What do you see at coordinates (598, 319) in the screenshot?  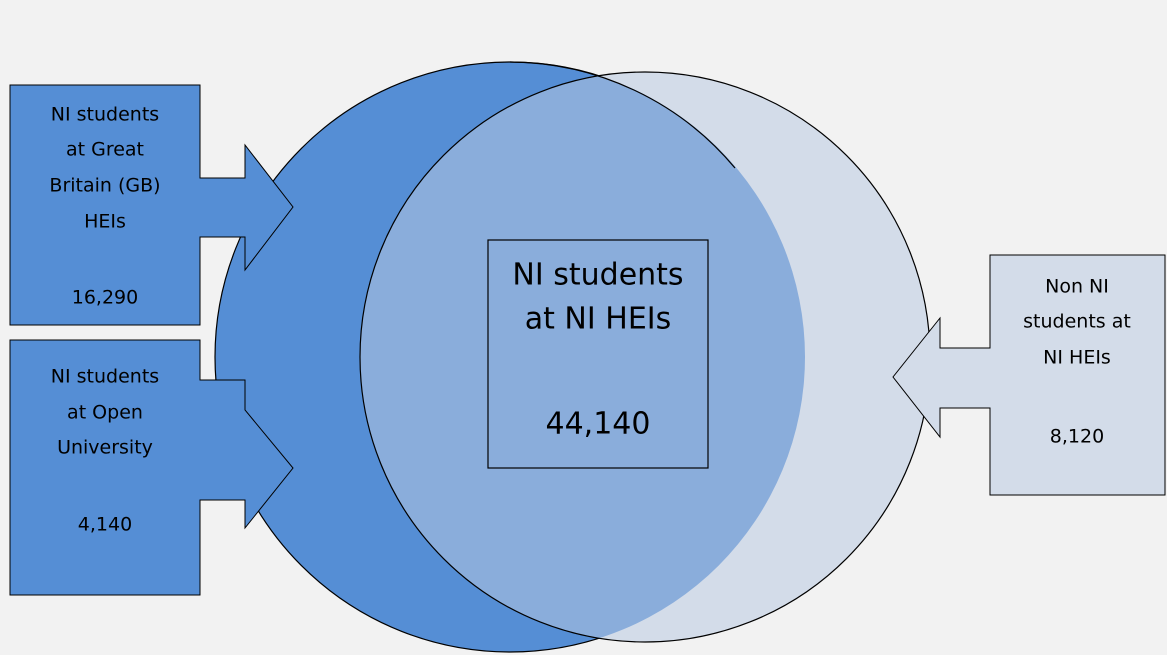 I see `label: at NI HEIs` at bounding box center [598, 319].